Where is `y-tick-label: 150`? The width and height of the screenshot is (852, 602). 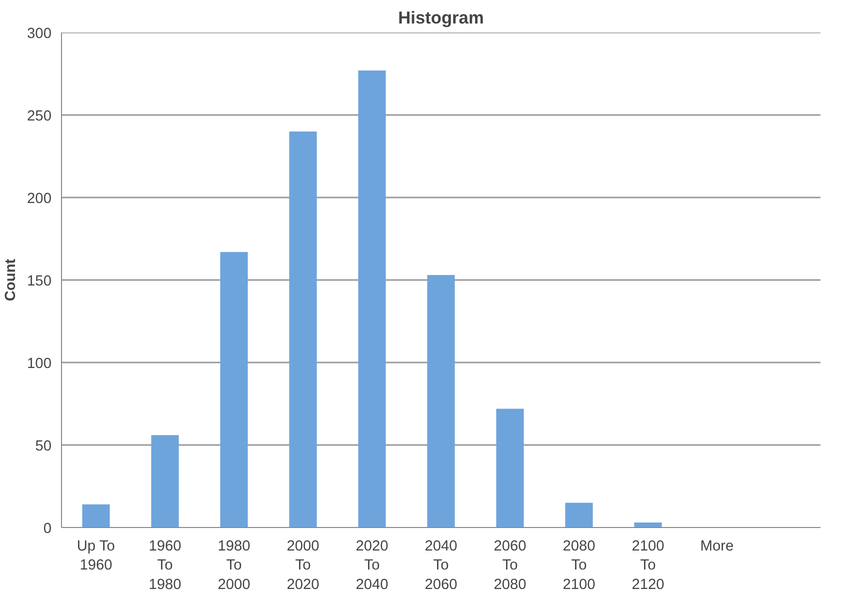 y-tick-label: 150 is located at coordinates (39, 282).